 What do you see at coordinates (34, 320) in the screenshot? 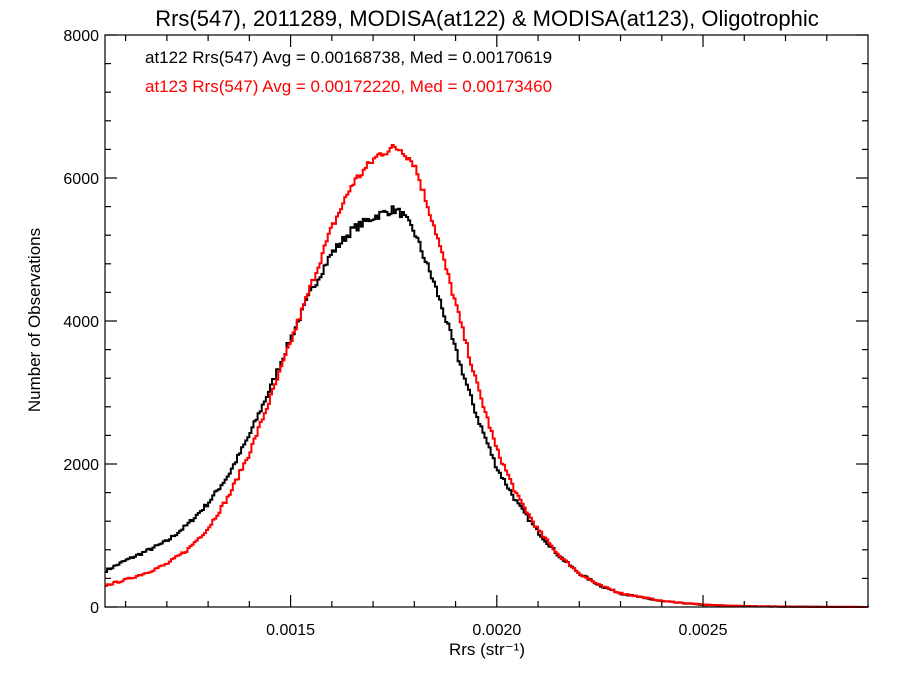
I see `y-axis-label: Number of Observations` at bounding box center [34, 320].